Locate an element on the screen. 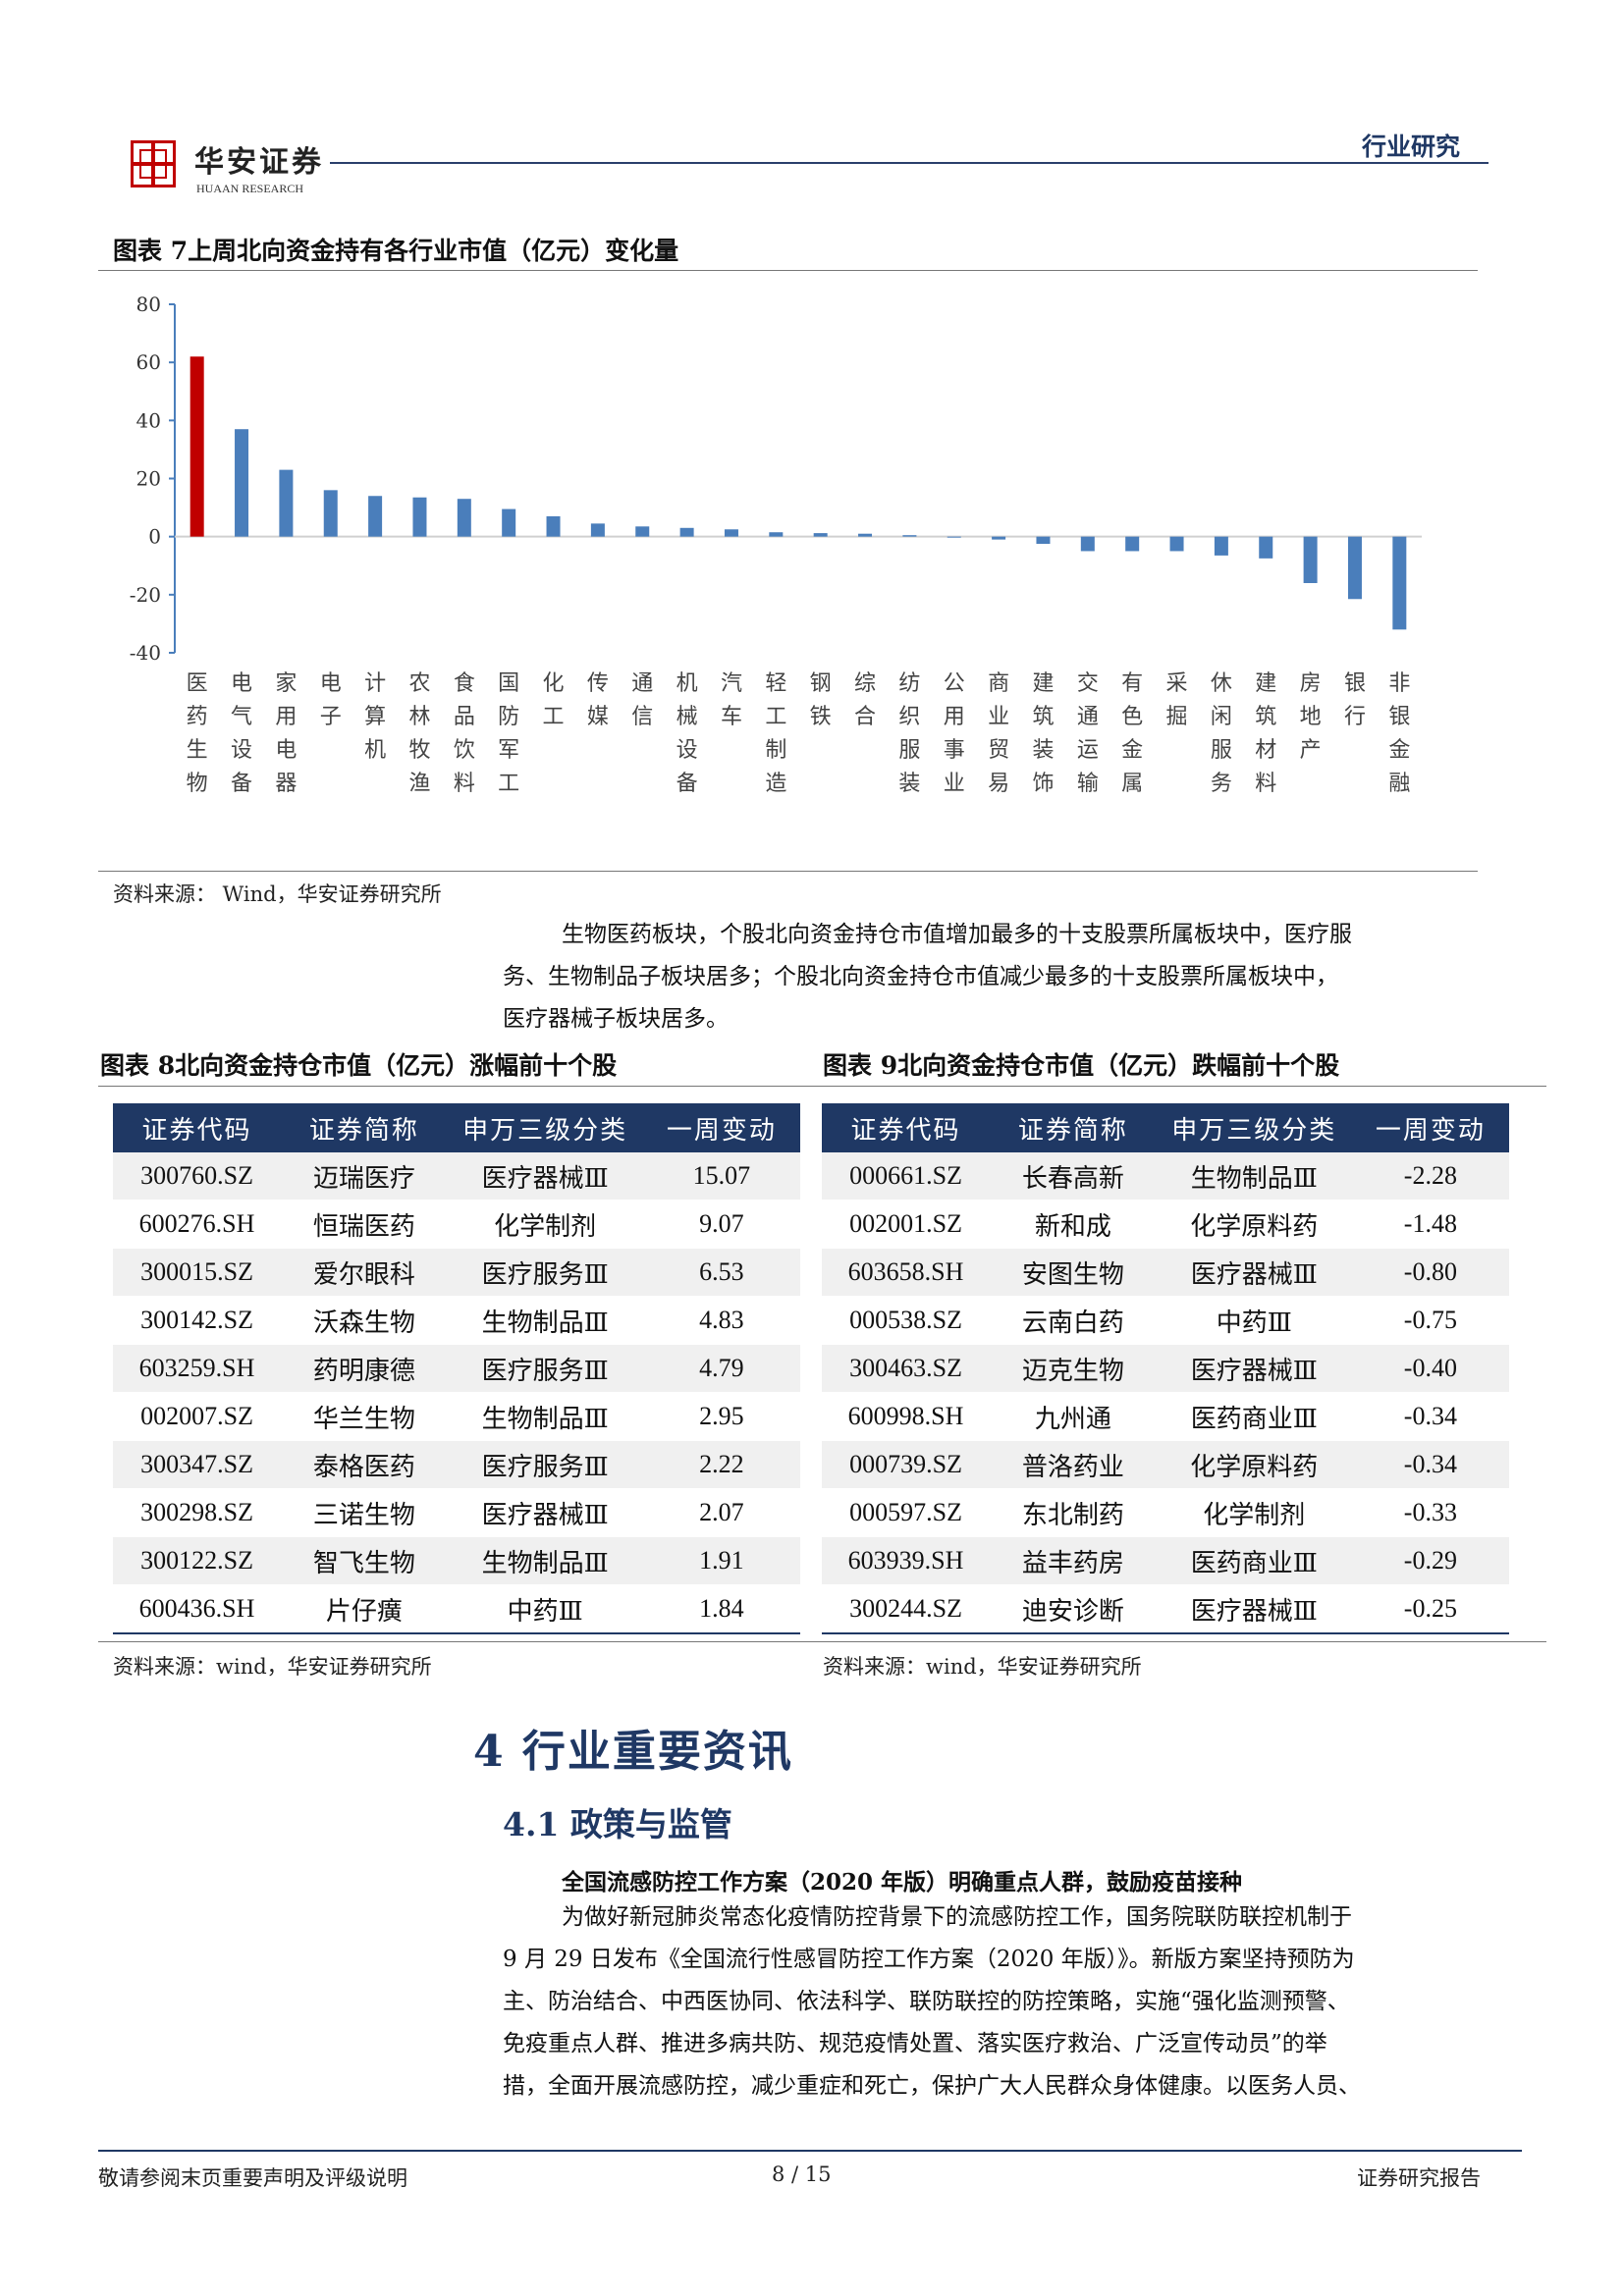 The image size is (1624, 2296). table9-cell: 603939.SH is located at coordinates (906, 1561).